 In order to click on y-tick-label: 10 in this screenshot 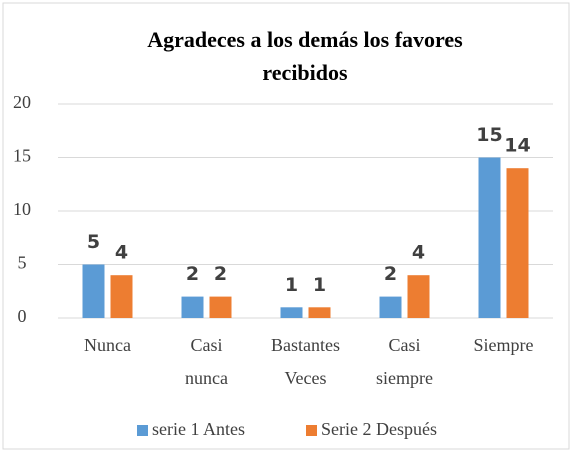, I will do `click(22, 209)`.